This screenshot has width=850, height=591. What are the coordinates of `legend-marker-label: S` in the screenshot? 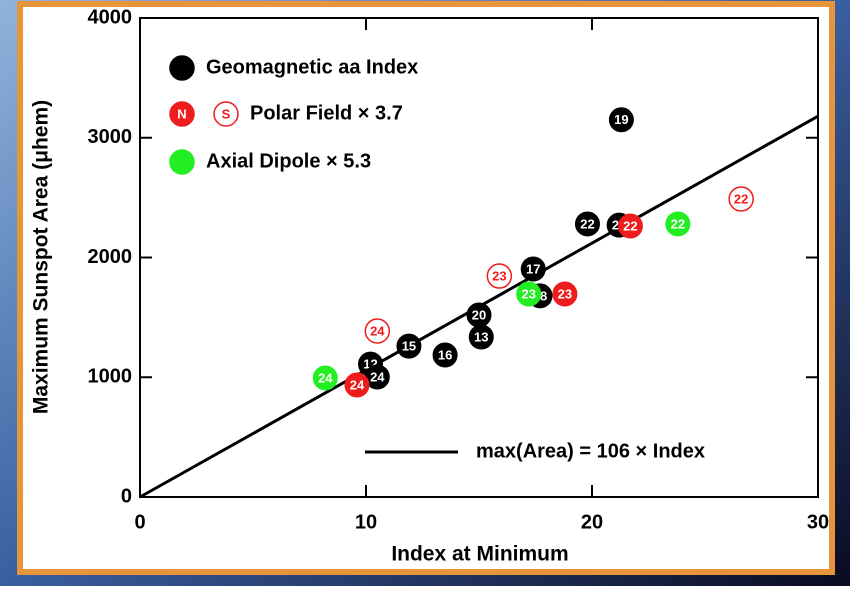 It's located at (226, 113).